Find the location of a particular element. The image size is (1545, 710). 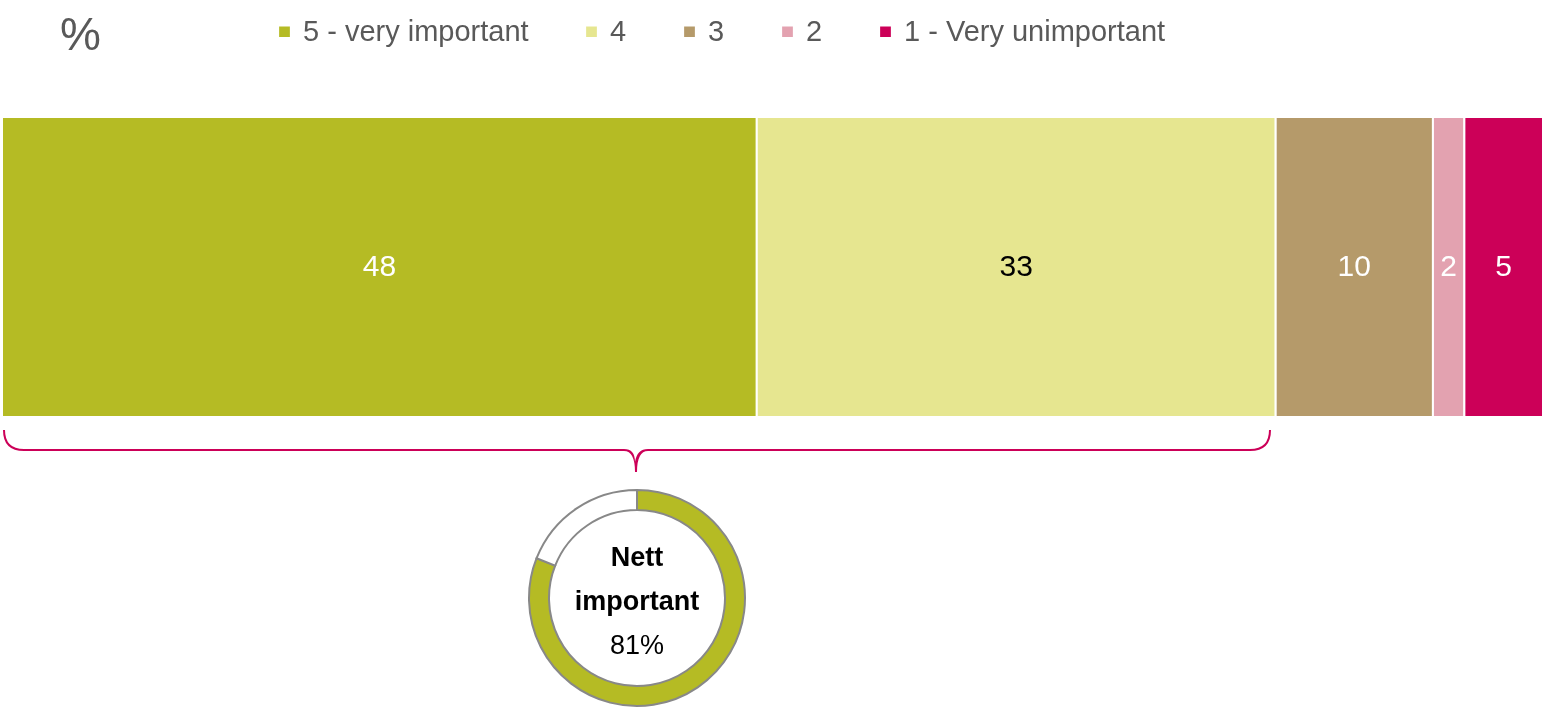

legend-label: 1 - Very unimportant is located at coordinates (1035, 30).